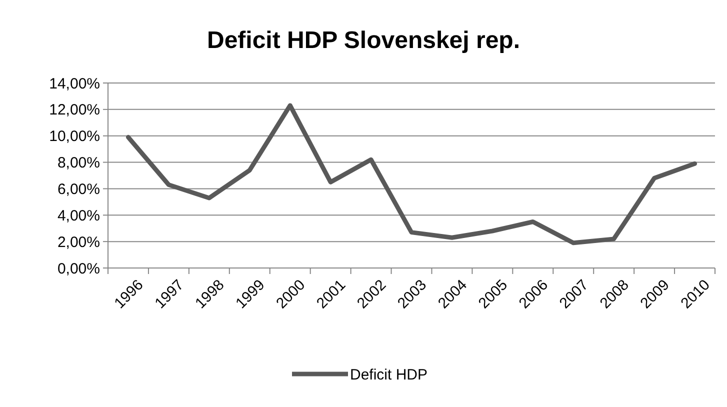 The image size is (727, 407). What do you see at coordinates (78, 189) in the screenshot?
I see `y-tick-label: 6,00%` at bounding box center [78, 189].